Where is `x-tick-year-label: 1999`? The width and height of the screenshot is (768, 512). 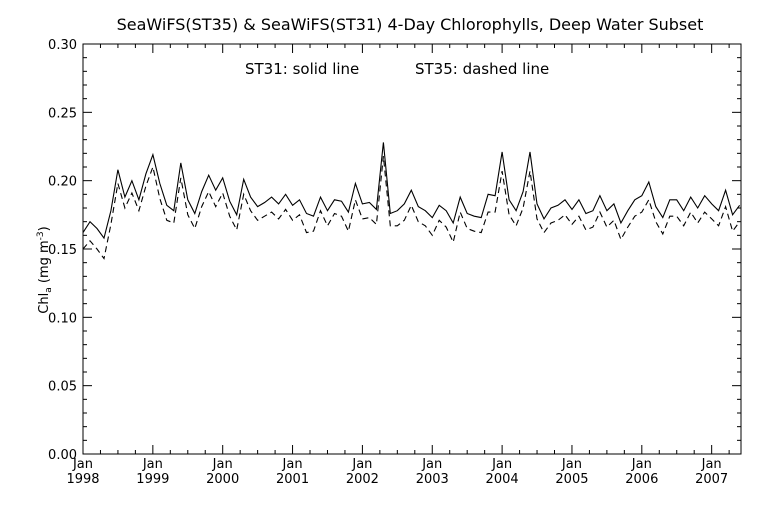
x-tick-year-label: 1999 is located at coordinates (152, 479).